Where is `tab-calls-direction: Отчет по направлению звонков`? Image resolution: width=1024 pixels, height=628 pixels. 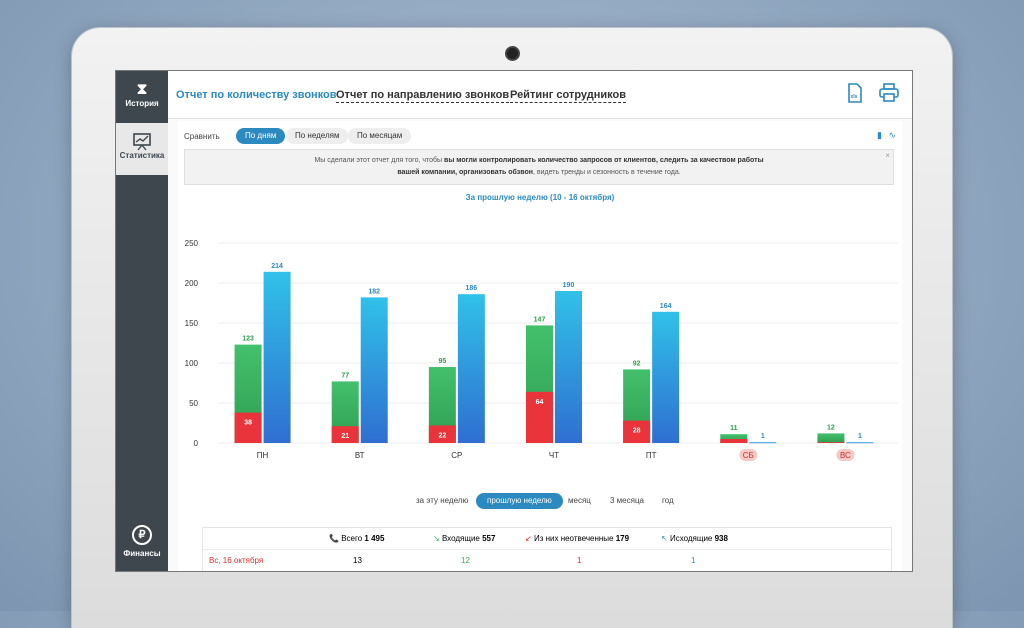 tab-calls-direction: Отчет по направлению звонков is located at coordinates (423, 96).